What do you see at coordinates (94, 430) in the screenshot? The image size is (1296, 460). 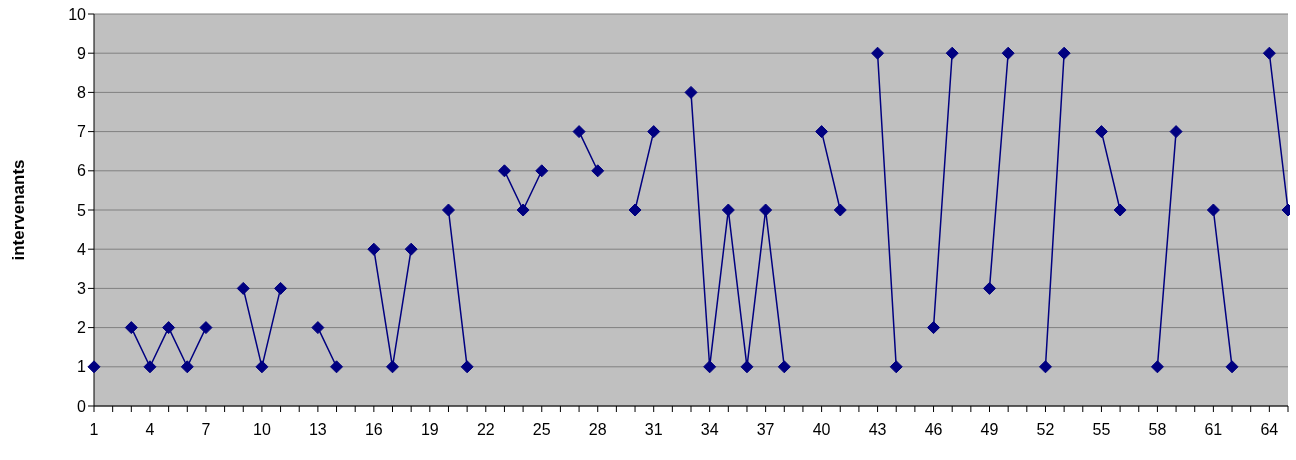 I see `x-tick-label: 1` at bounding box center [94, 430].